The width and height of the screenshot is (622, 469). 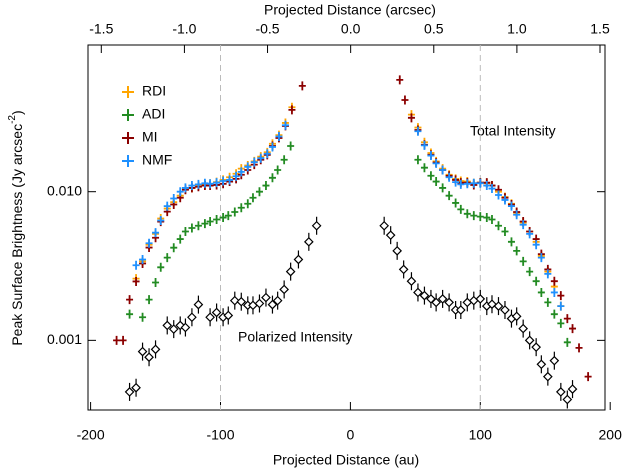 What do you see at coordinates (101, 29) in the screenshot?
I see `x2-tick-label: -1.5` at bounding box center [101, 29].